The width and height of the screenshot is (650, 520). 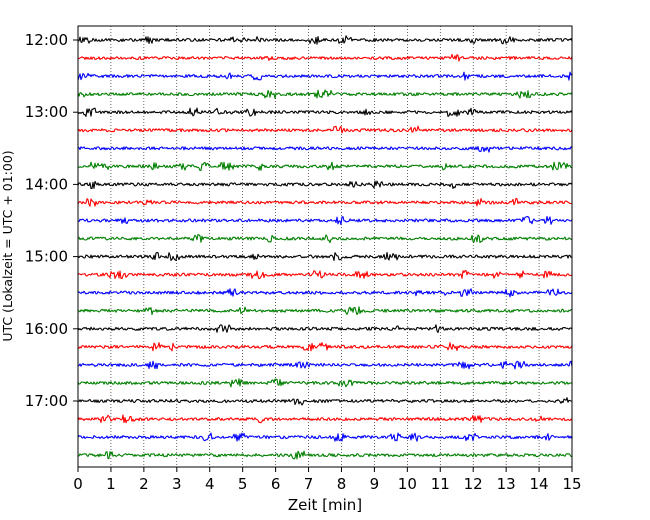 What do you see at coordinates (440, 484) in the screenshot?
I see `x-tick-label: 11` at bounding box center [440, 484].